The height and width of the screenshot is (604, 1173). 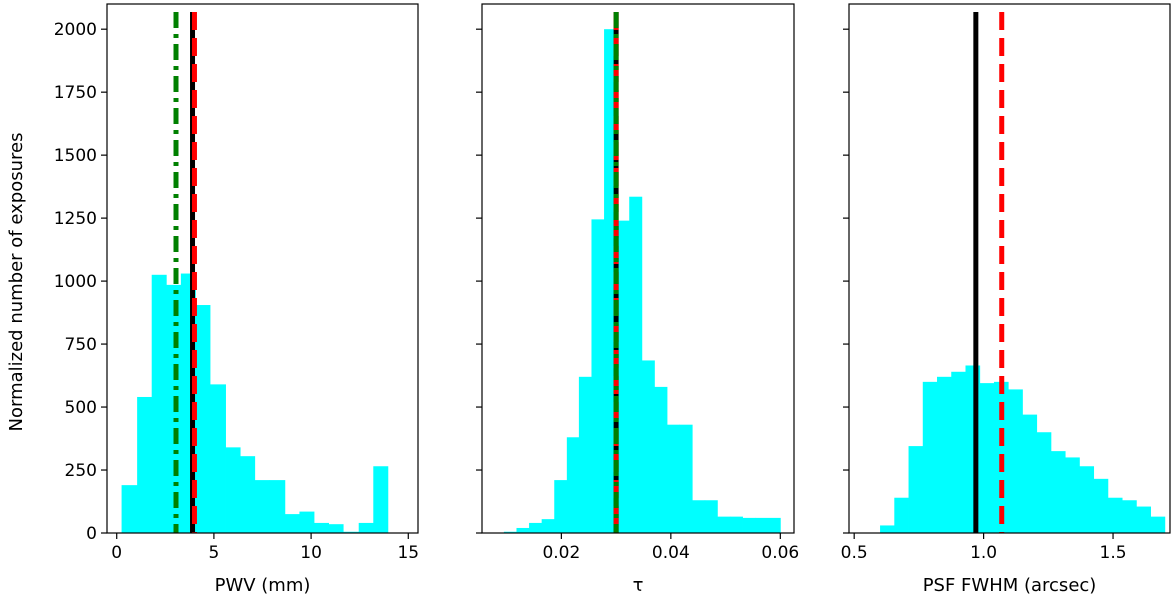 I want to click on x-axis-label: PSF FWHM (arcsec), so click(x=1010, y=585).